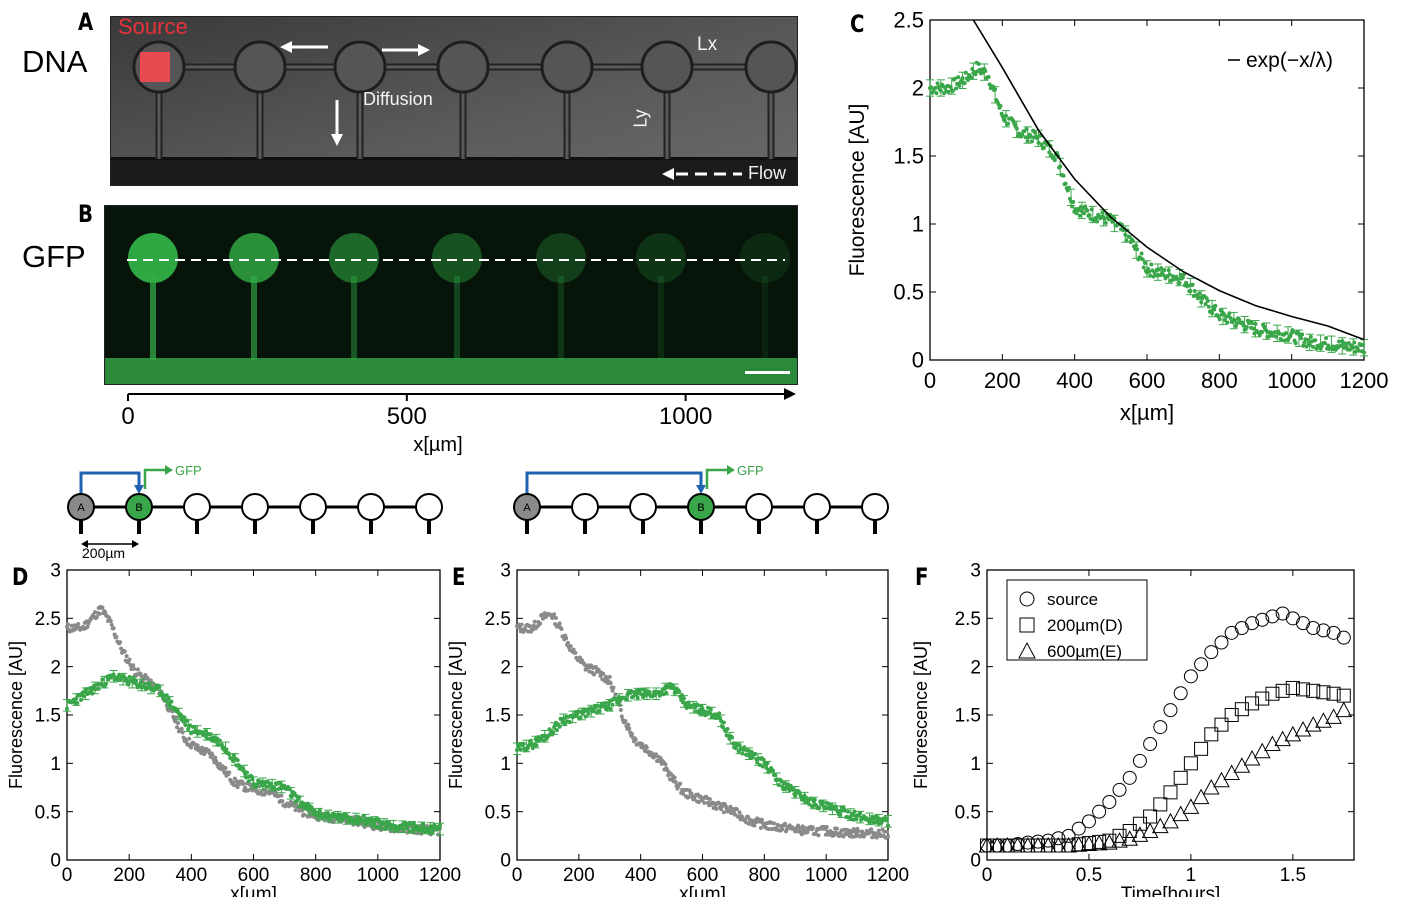 The height and width of the screenshot is (897, 1407). What do you see at coordinates (1072, 599) in the screenshot?
I see `legend-label: source` at bounding box center [1072, 599].